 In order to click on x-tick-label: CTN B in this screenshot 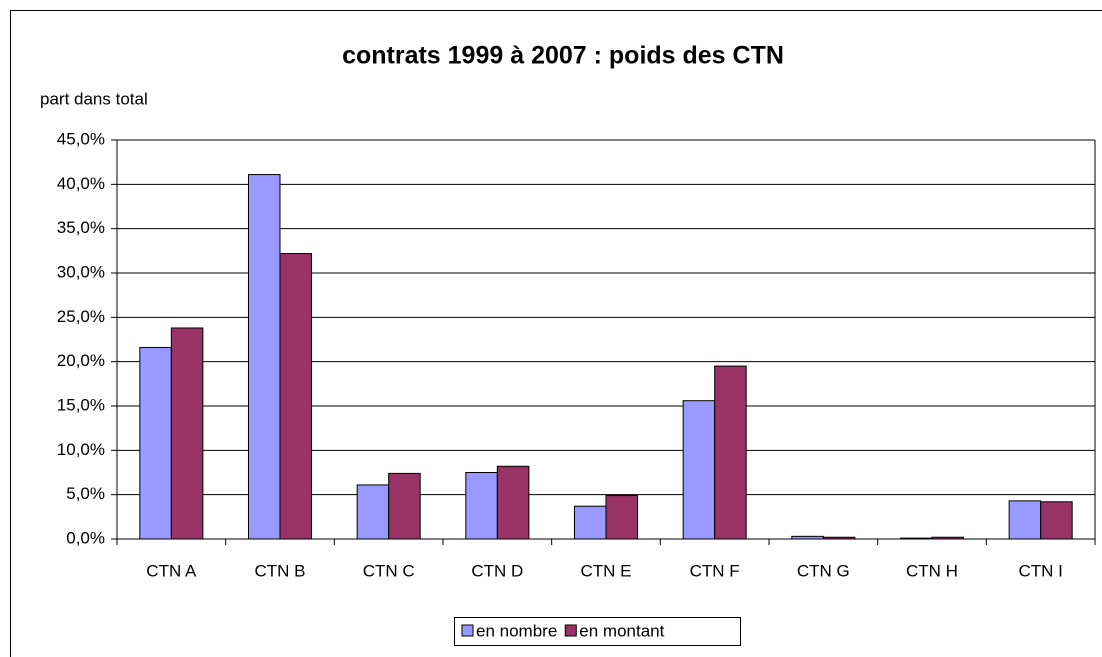, I will do `click(280, 570)`.